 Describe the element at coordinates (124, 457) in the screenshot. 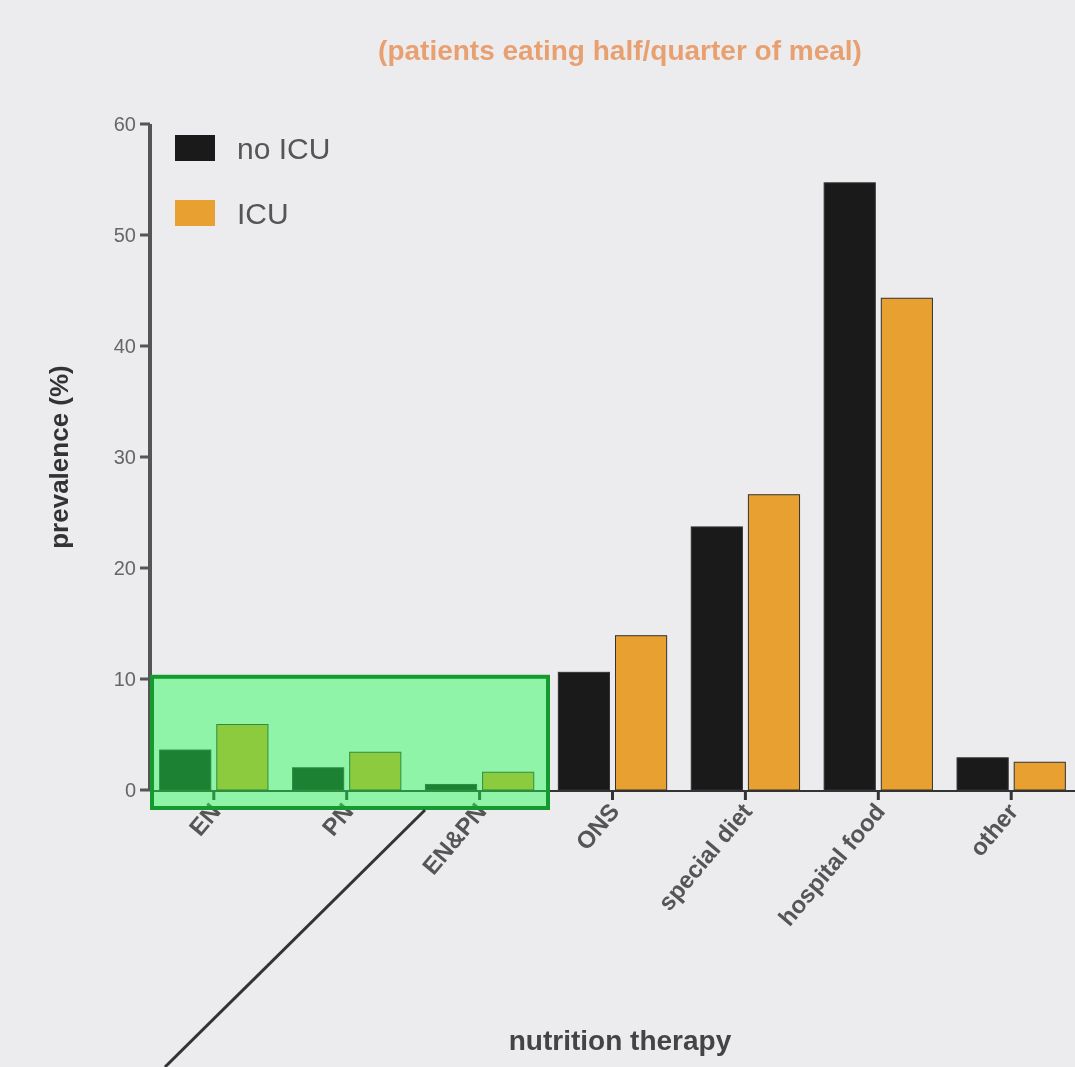

I see `y-tick-label: 30` at that location.